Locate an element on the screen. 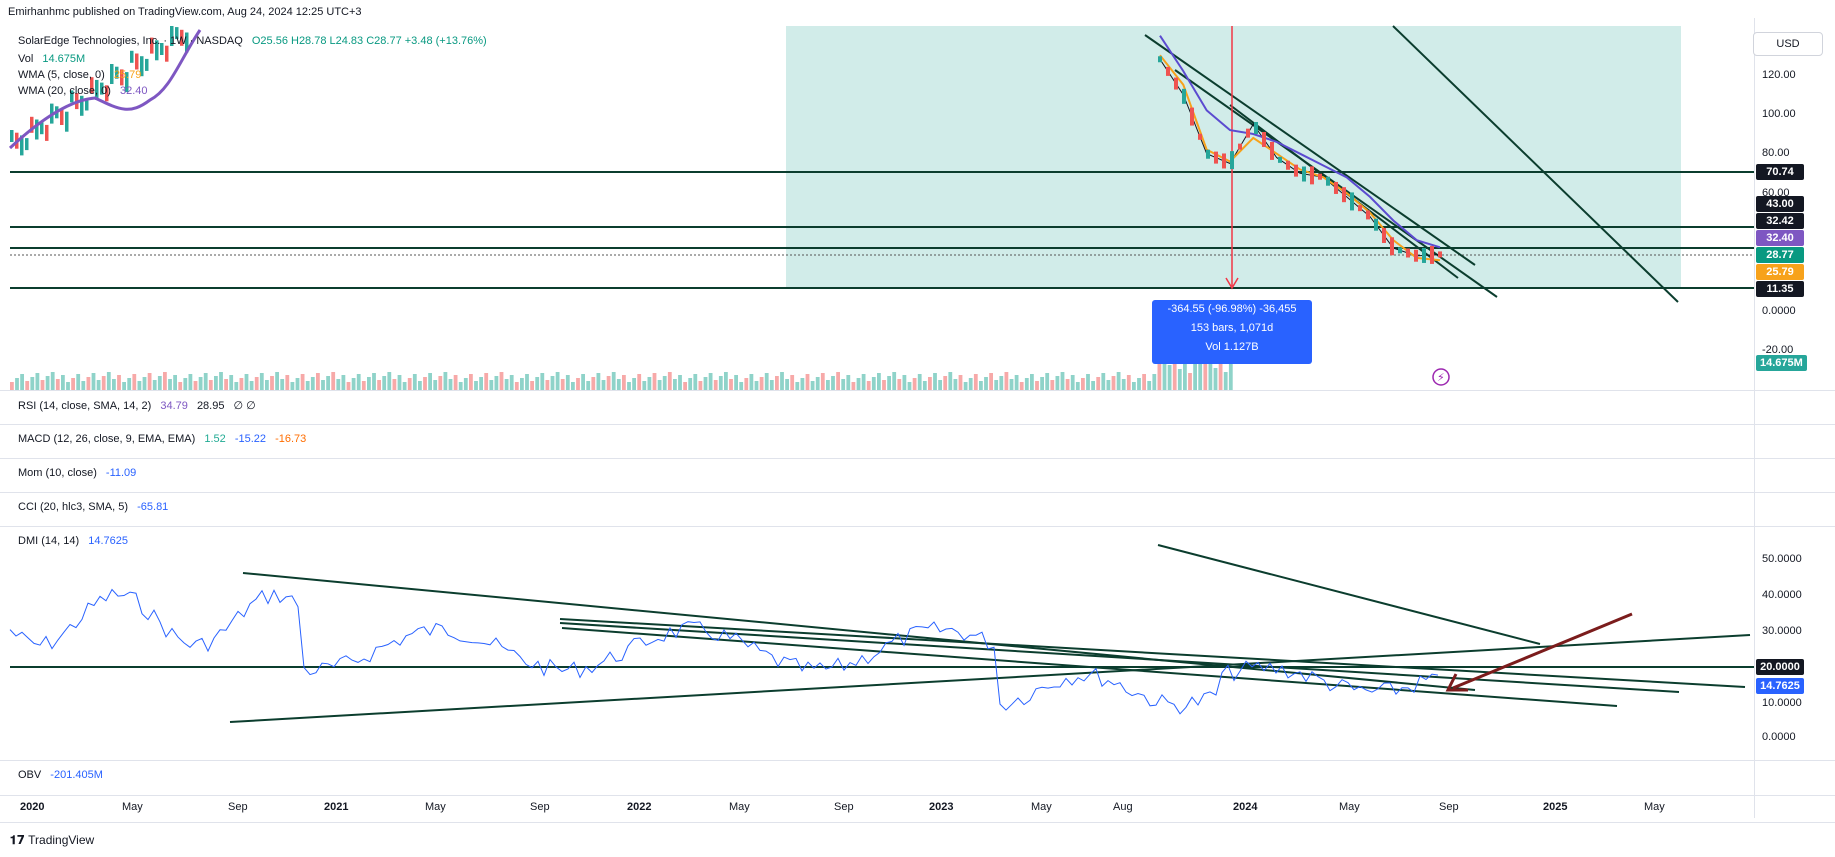  wma5-legend: WMA (5, close, 0) 25.79 is located at coordinates (79, 75).